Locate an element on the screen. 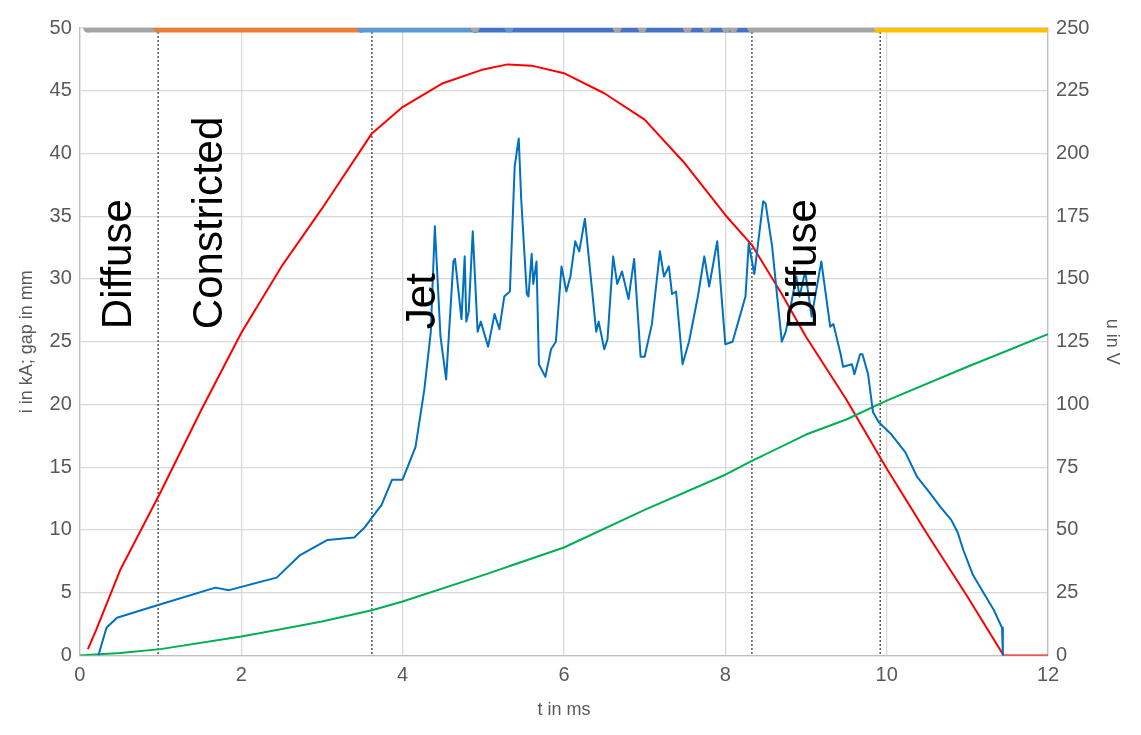  y-tick-label: 0 is located at coordinates (66, 653).